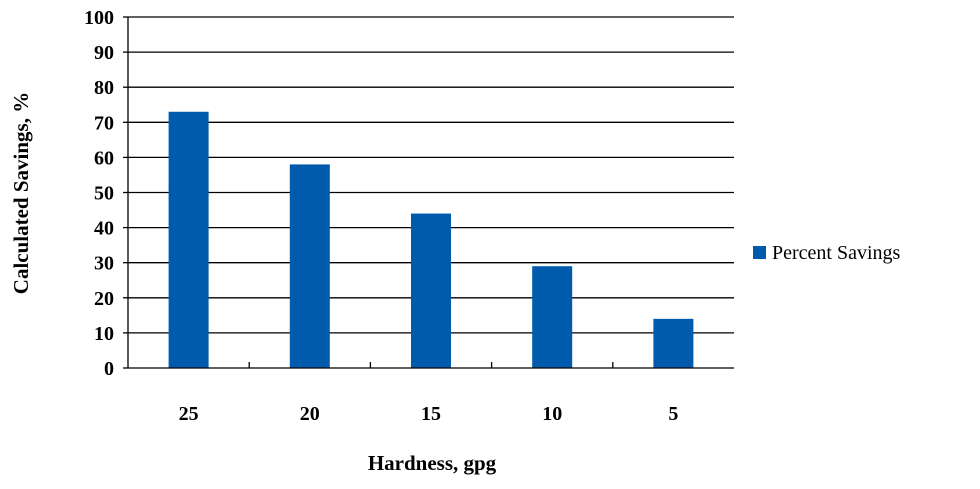 This screenshot has width=980, height=489. What do you see at coordinates (21, 193) in the screenshot?
I see `y-axis-title: Calculated Savings, %` at bounding box center [21, 193].